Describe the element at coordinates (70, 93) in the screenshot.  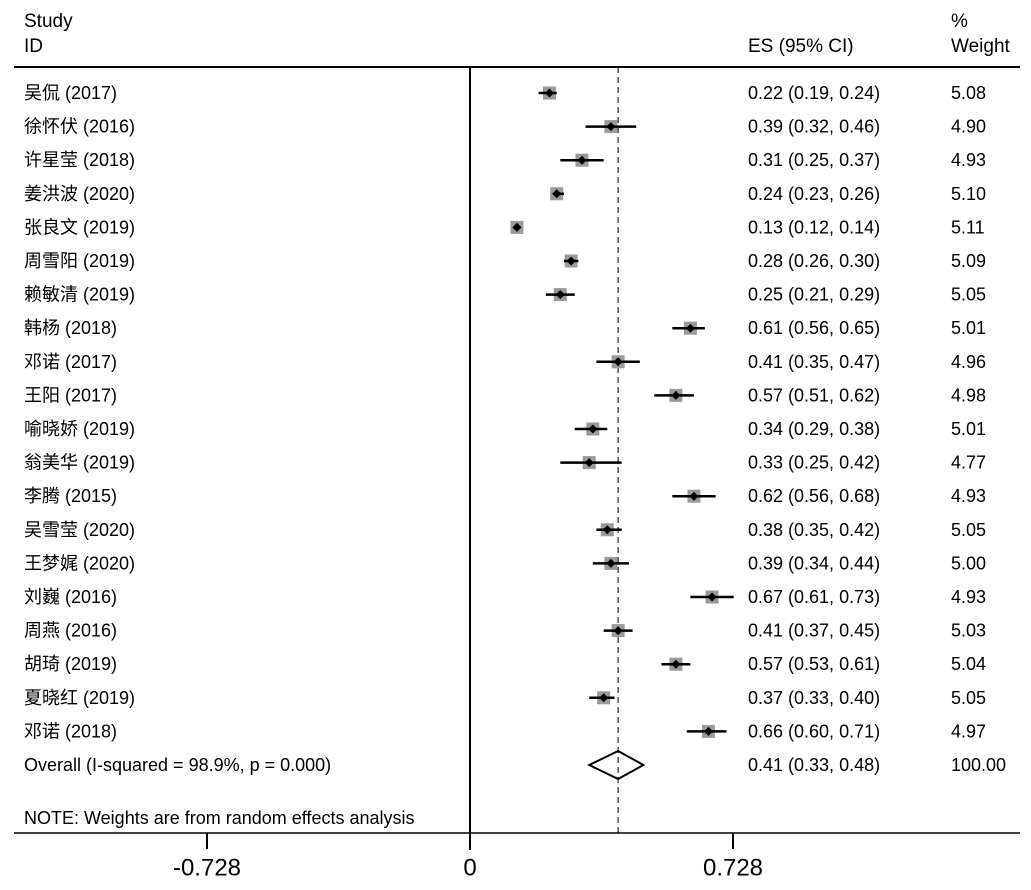
I see `study-label: 吴侃 (2017)` at that location.